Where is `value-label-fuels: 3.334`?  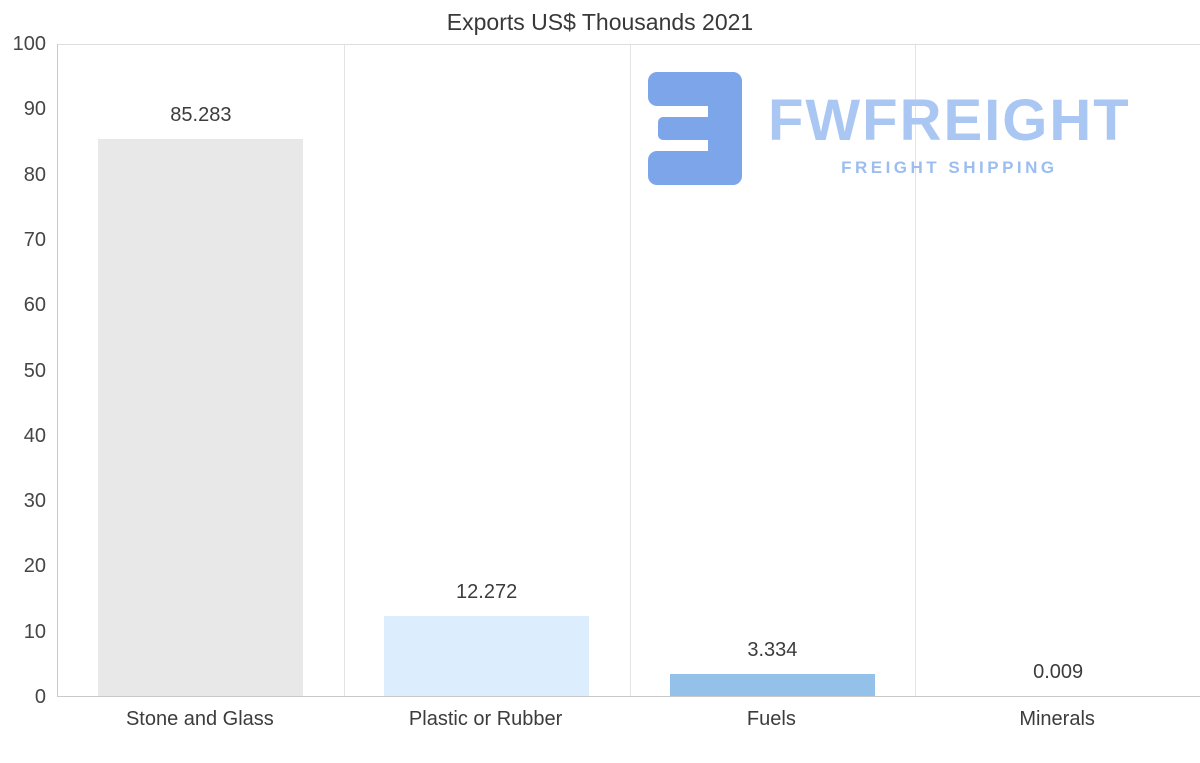 value-label-fuels: 3.334 is located at coordinates (772, 650).